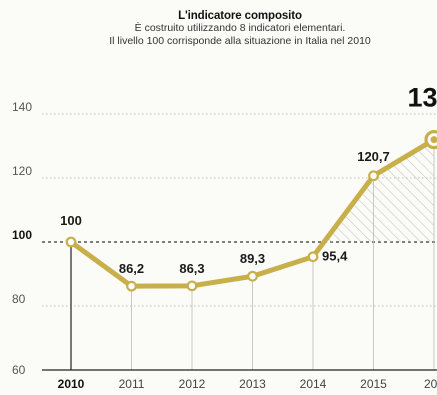 This screenshot has height=395, width=437. What do you see at coordinates (22, 171) in the screenshot?
I see `y-tick-label-120: 120` at bounding box center [22, 171].